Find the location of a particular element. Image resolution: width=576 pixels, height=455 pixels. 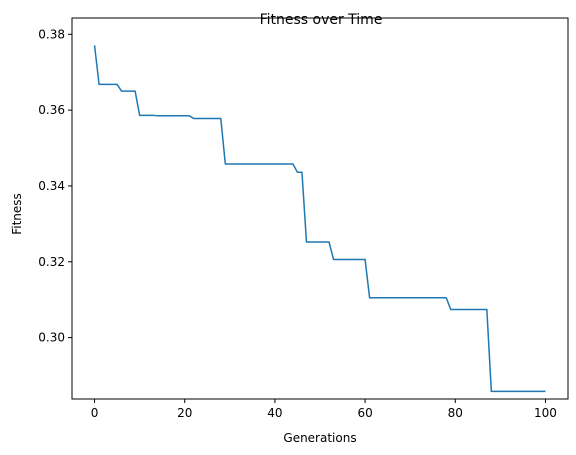

x-tick-label: 20 is located at coordinates (184, 413).